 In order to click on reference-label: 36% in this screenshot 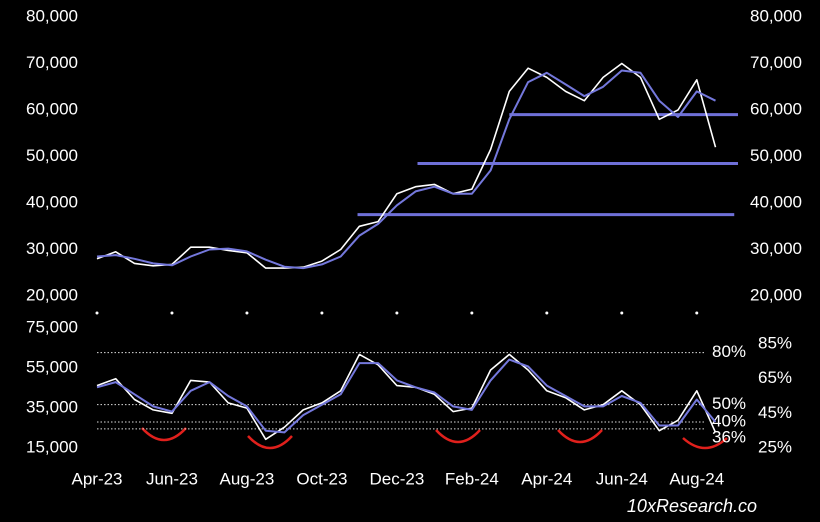, I will do `click(729, 436)`.